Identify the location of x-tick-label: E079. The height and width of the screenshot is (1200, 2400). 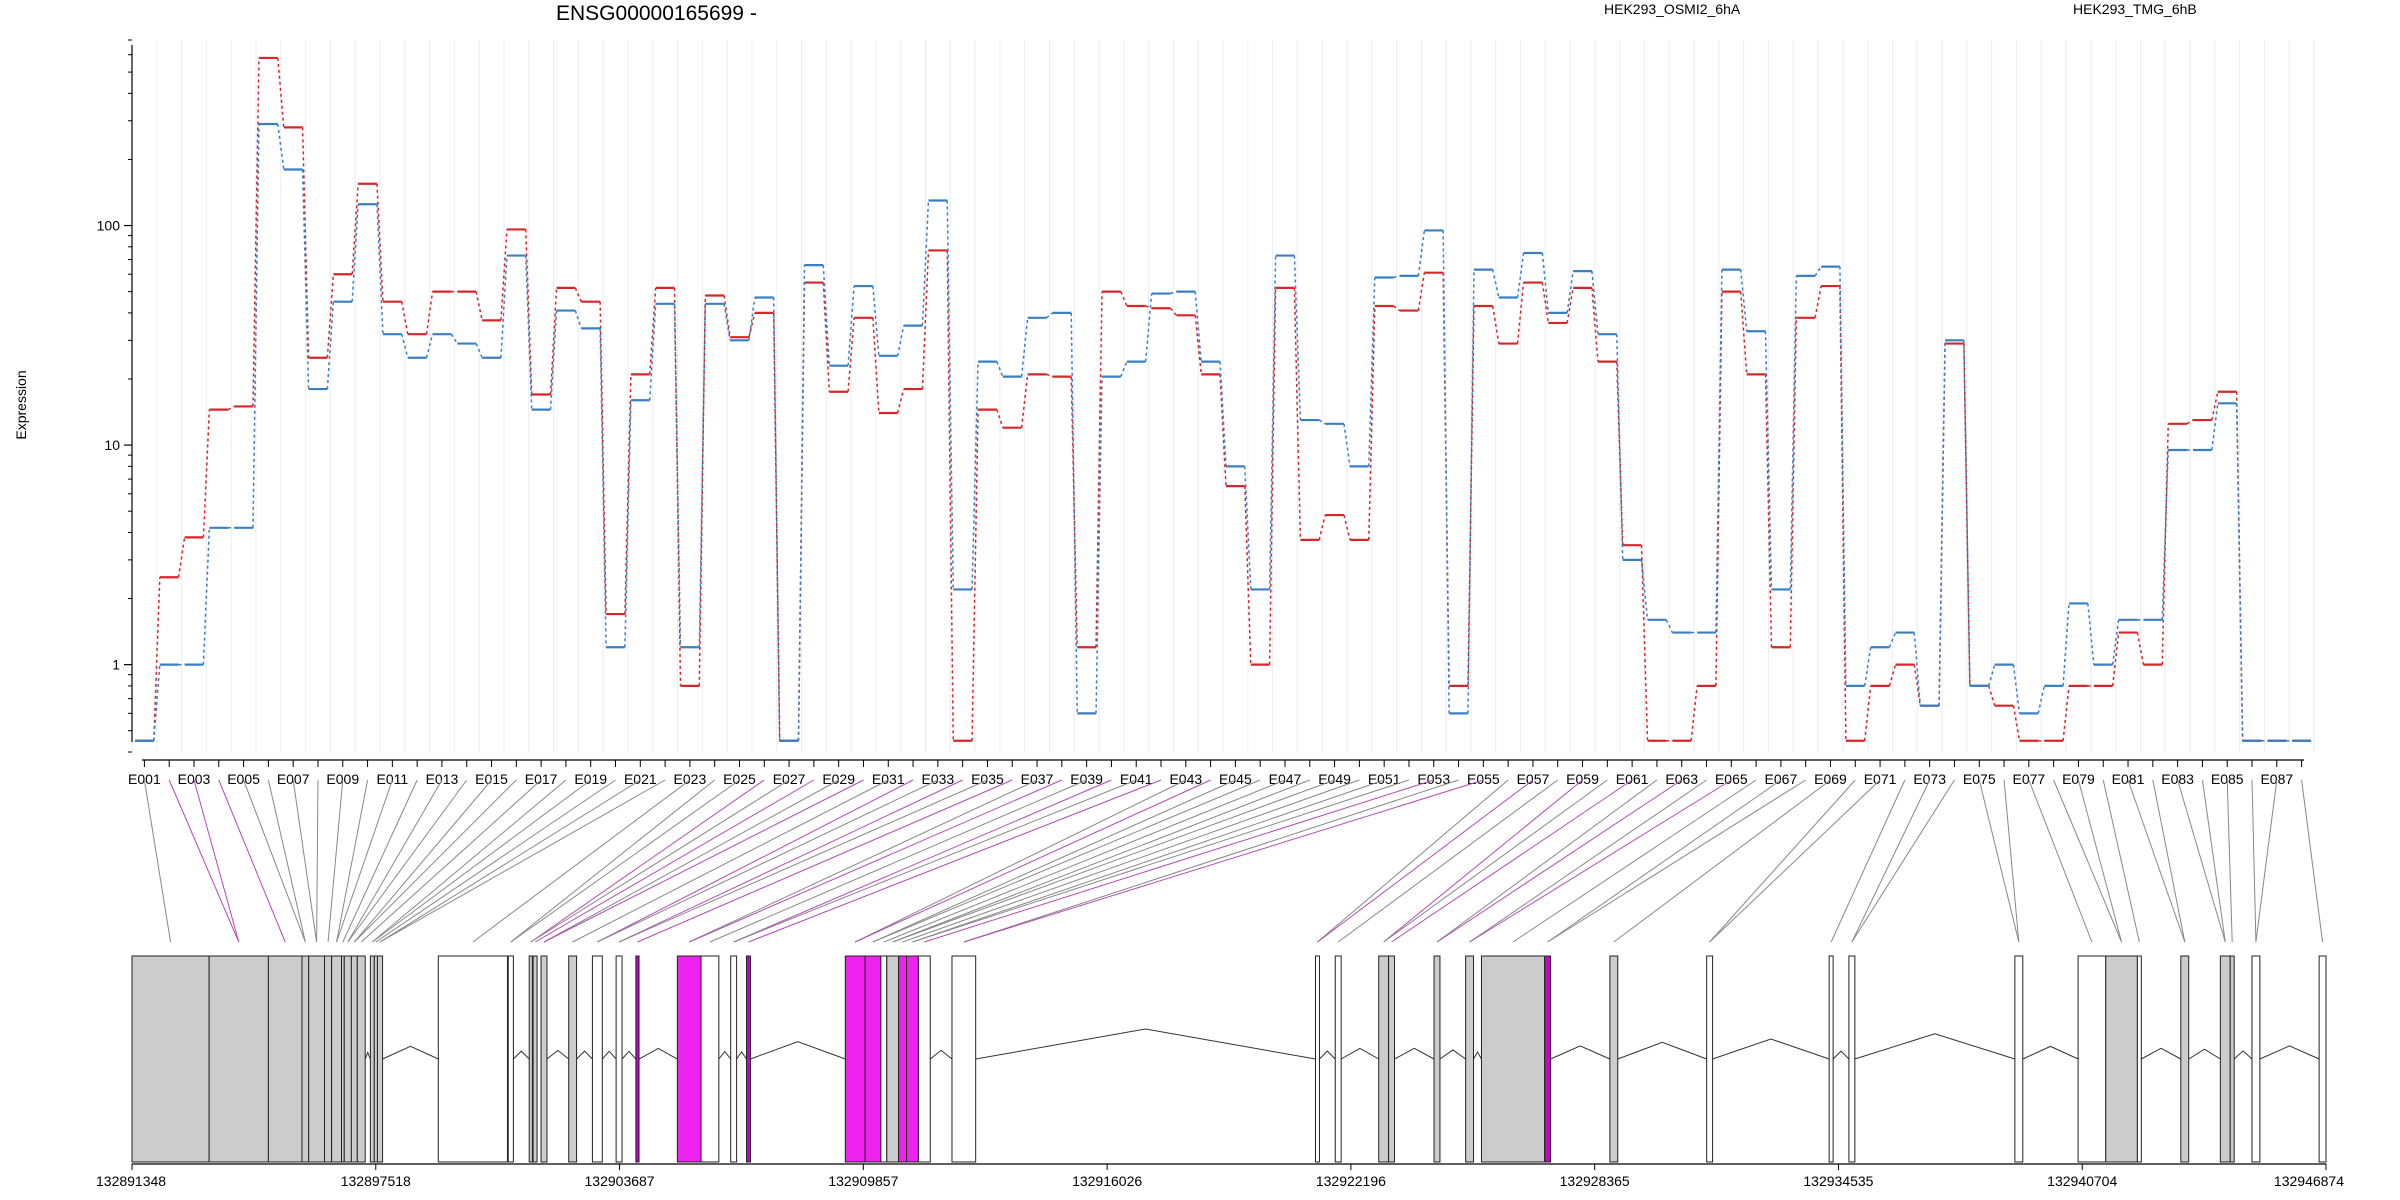
(2078, 779).